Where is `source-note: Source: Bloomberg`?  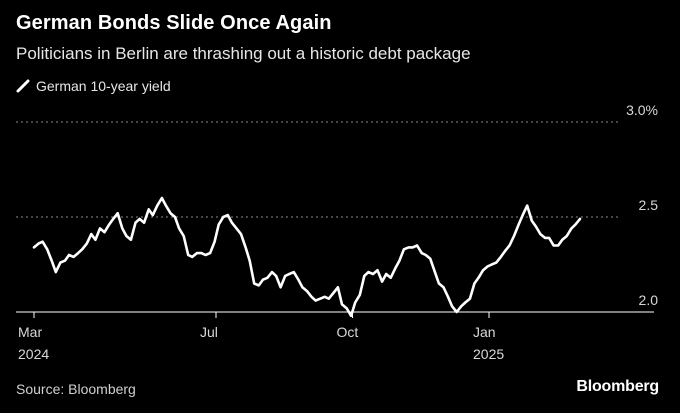 source-note: Source: Bloomberg is located at coordinates (76, 389).